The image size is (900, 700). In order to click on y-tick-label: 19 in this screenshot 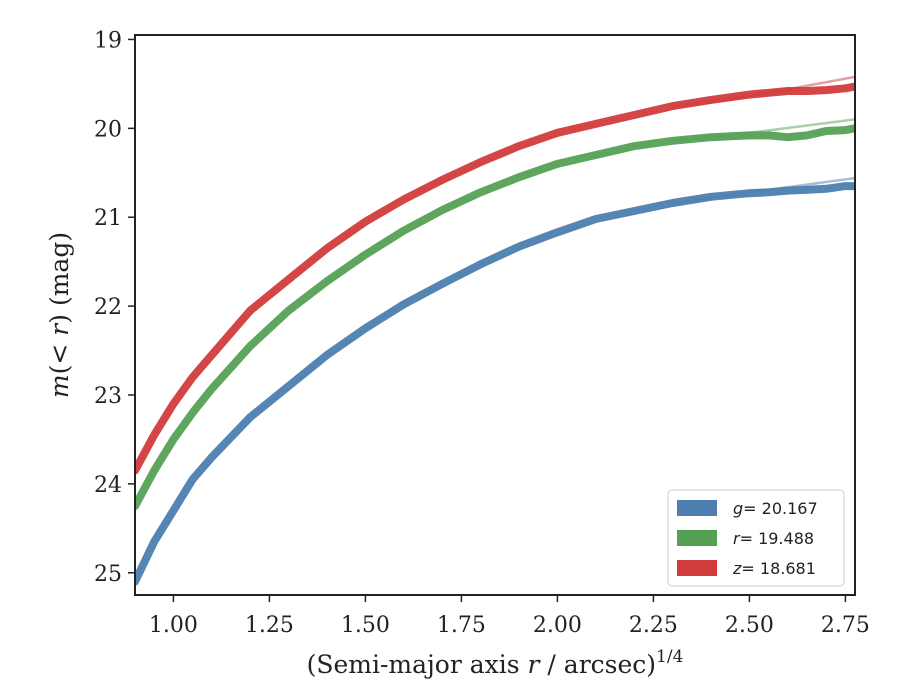, I will do `click(108, 40)`.